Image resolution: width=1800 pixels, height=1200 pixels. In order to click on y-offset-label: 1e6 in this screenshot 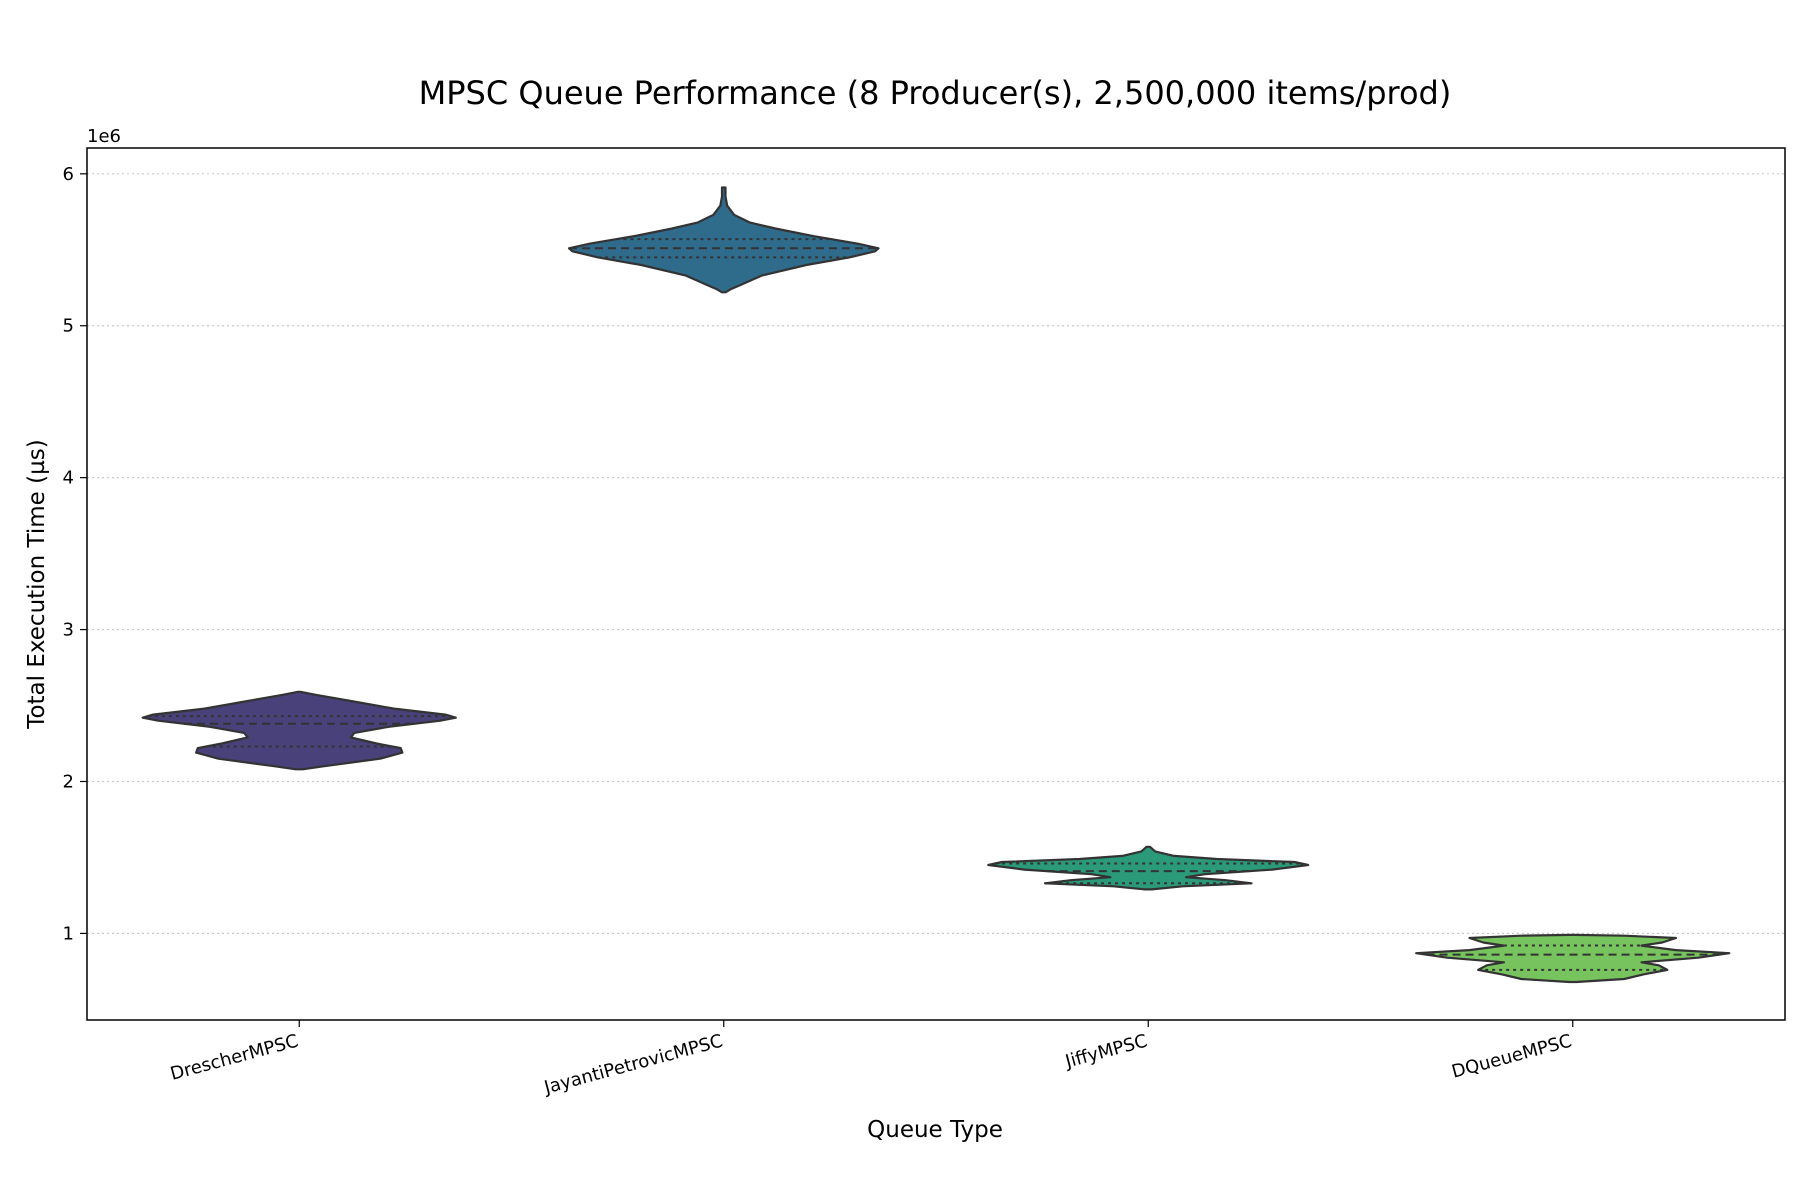, I will do `click(104, 136)`.